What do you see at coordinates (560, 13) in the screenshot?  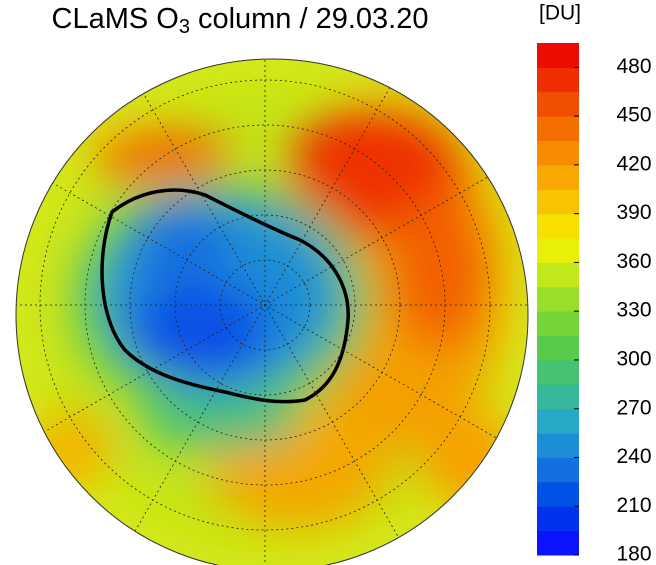 I see `colorbar-unit: [DU]` at bounding box center [560, 13].